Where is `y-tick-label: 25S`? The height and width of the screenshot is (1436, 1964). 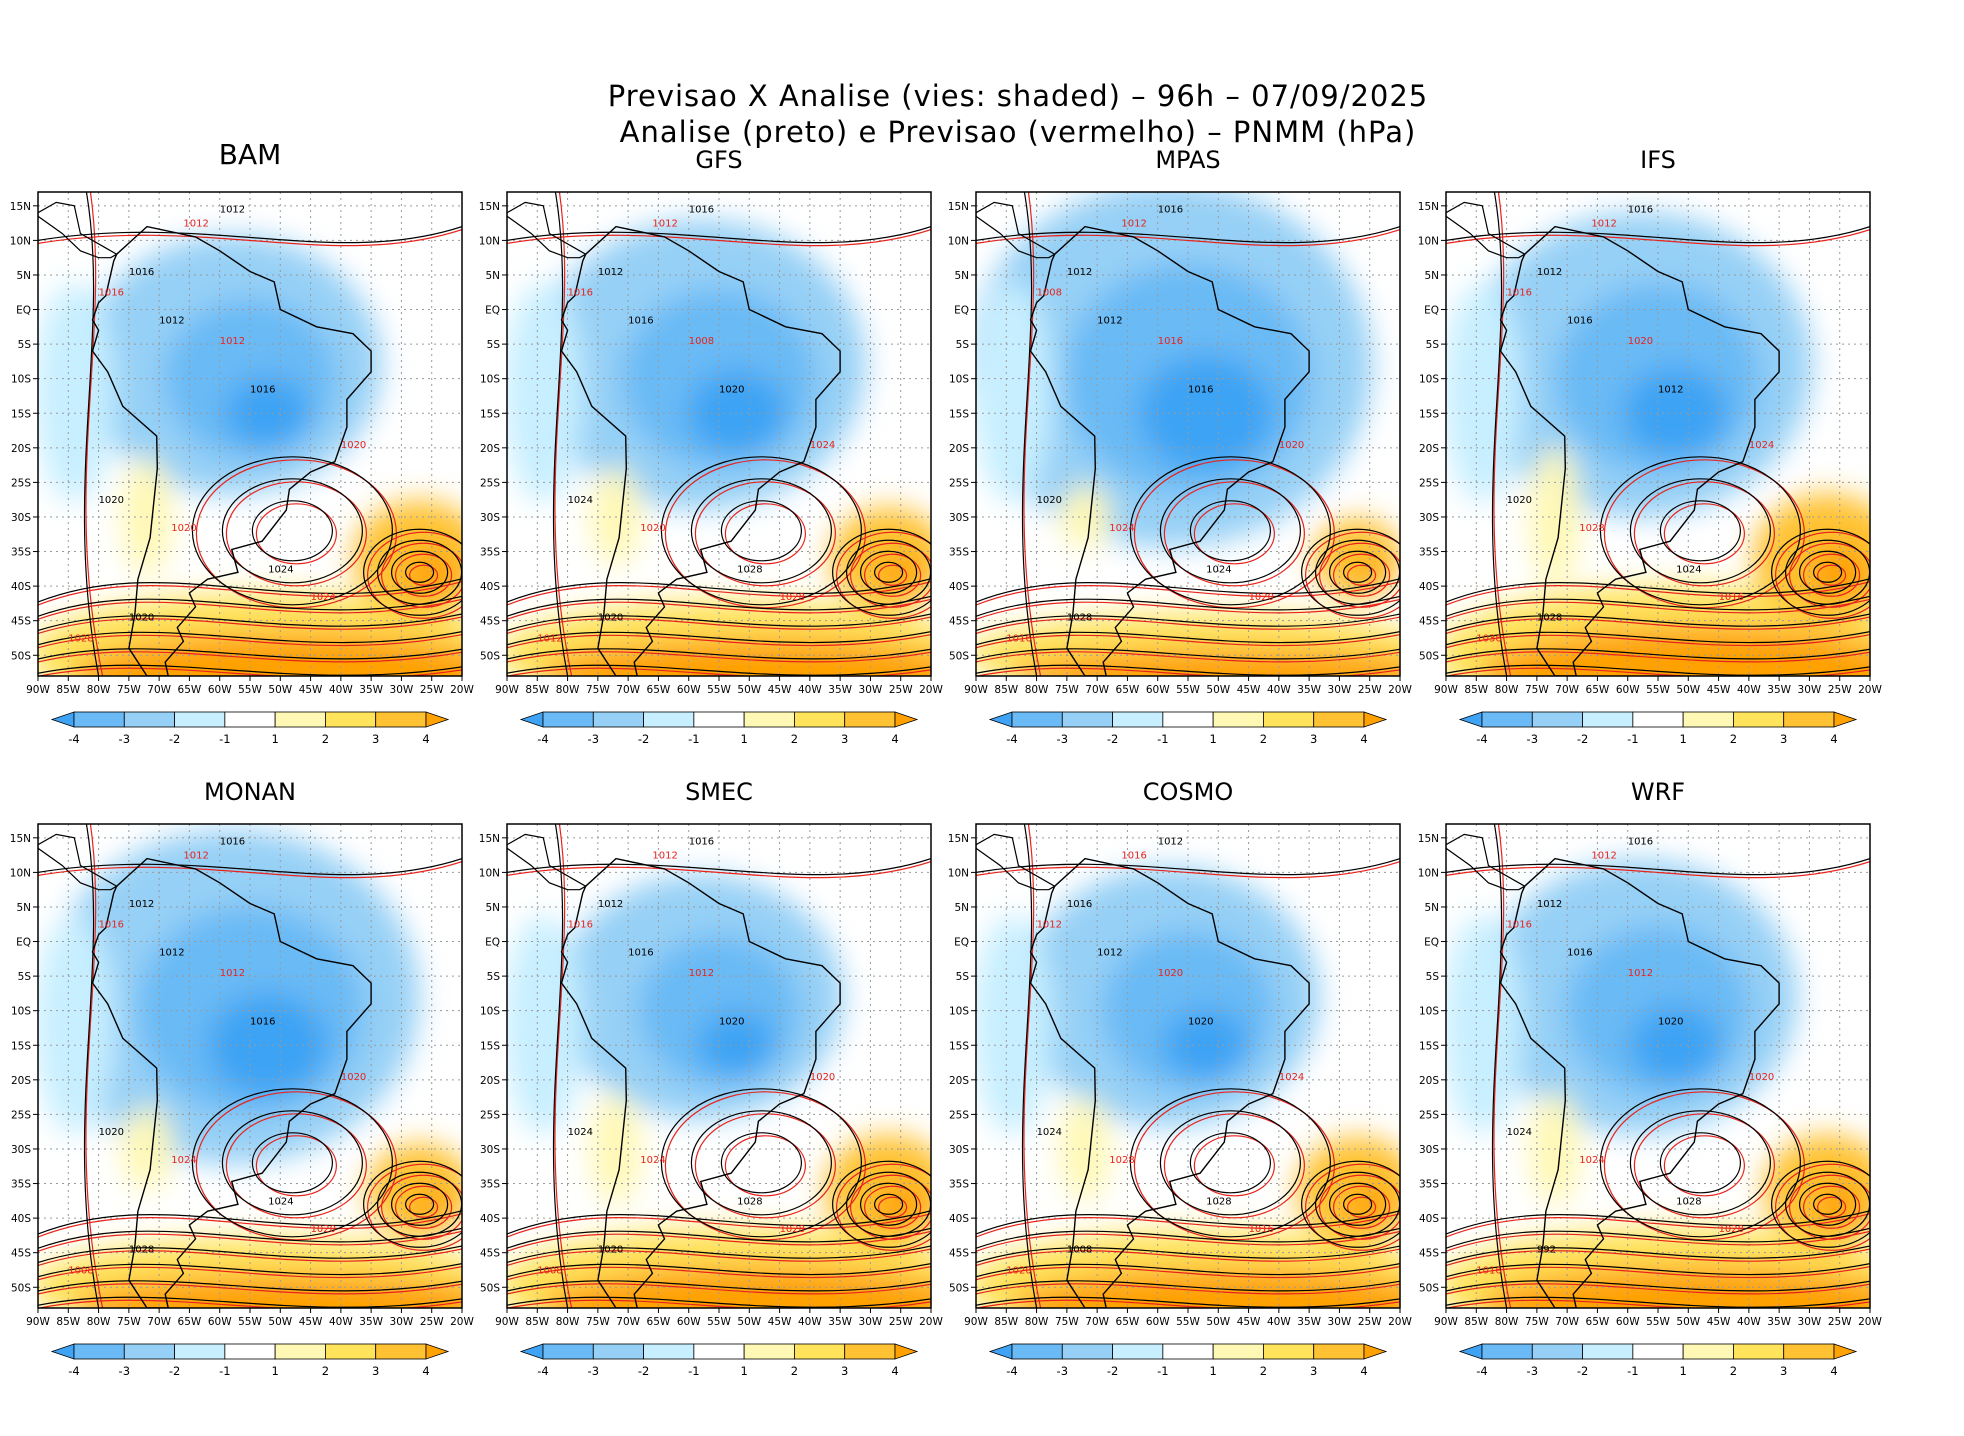
y-tick-label: 25S is located at coordinates (490, 483).